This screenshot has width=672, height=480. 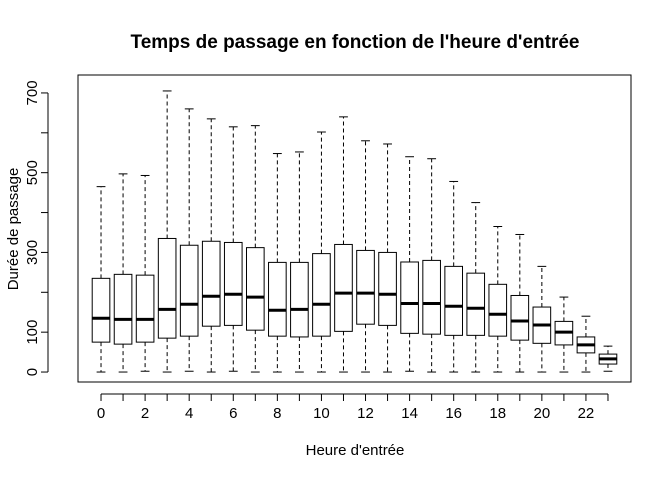 I want to click on x-tick-label: 10, so click(x=321, y=413).